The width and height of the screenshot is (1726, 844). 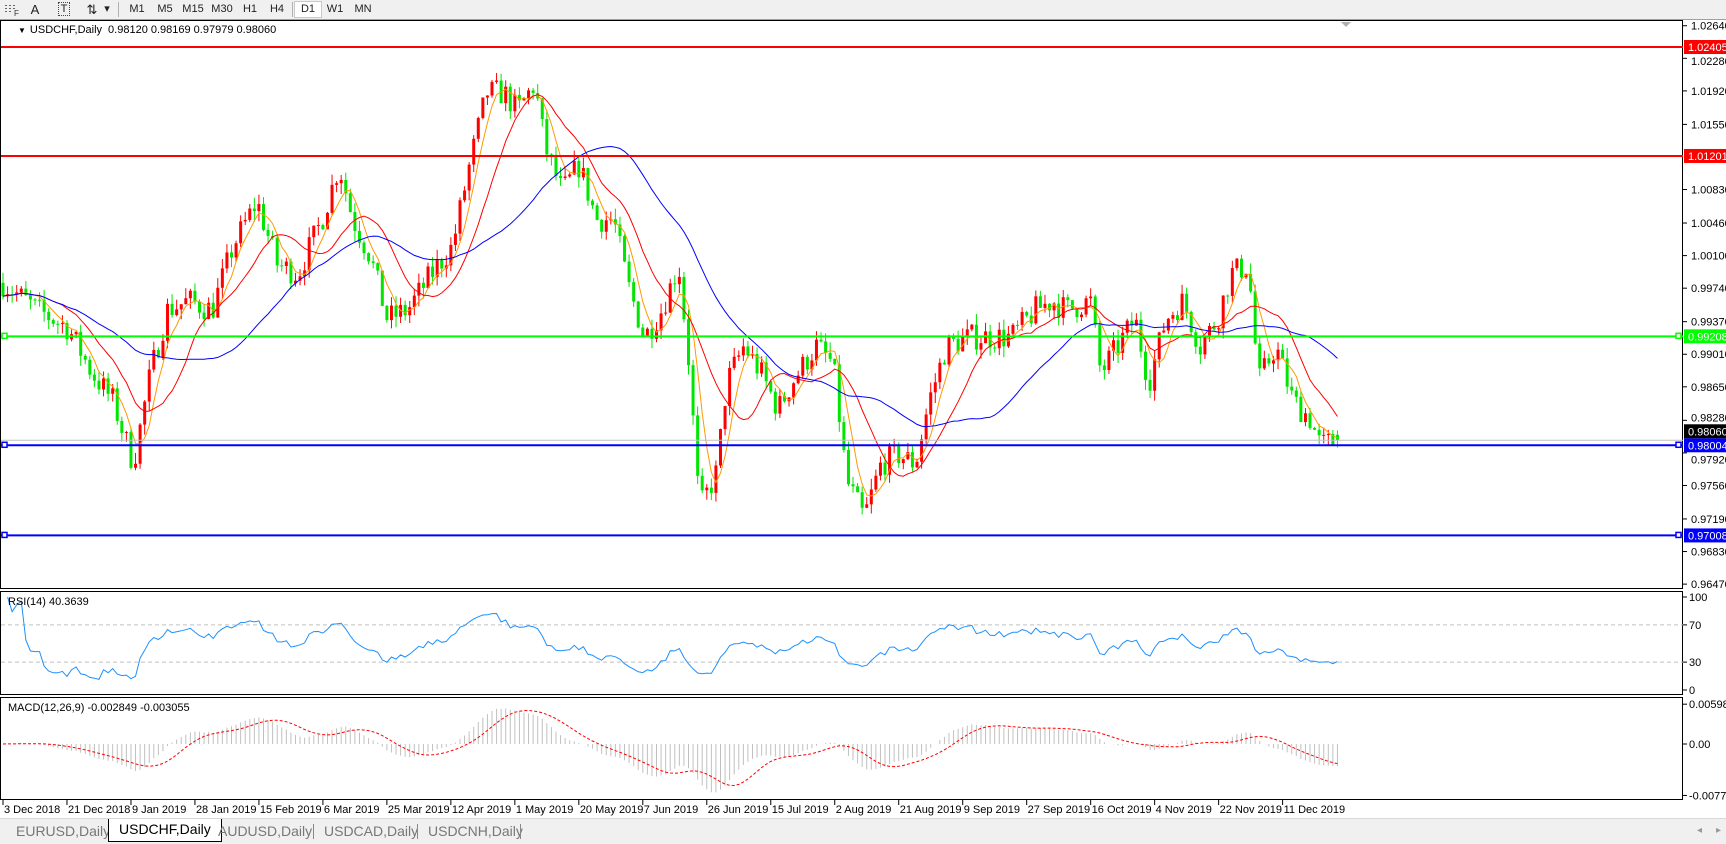 What do you see at coordinates (1707, 157) in the screenshot?
I see `price-line-label: 1.01201` at bounding box center [1707, 157].